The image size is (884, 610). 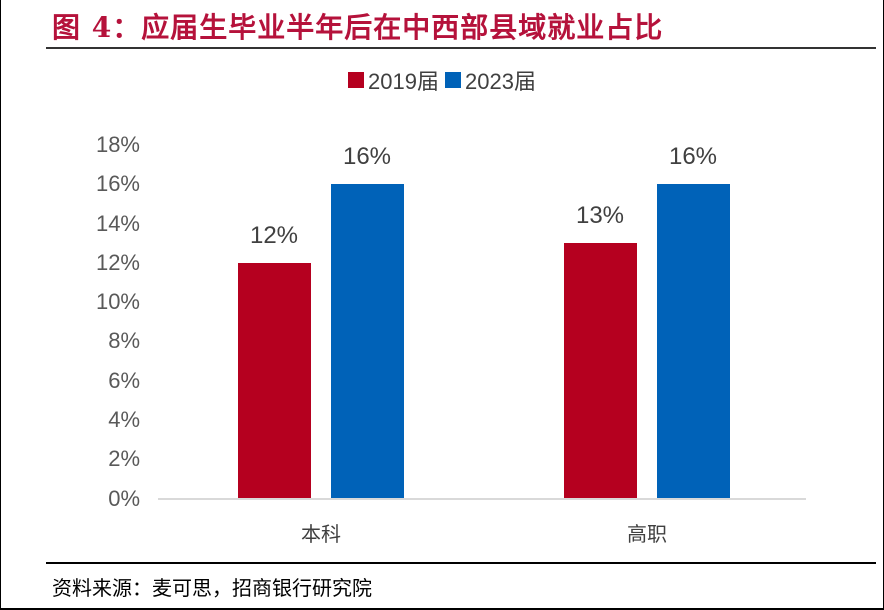 I want to click on source-divider, so click(x=461, y=563).